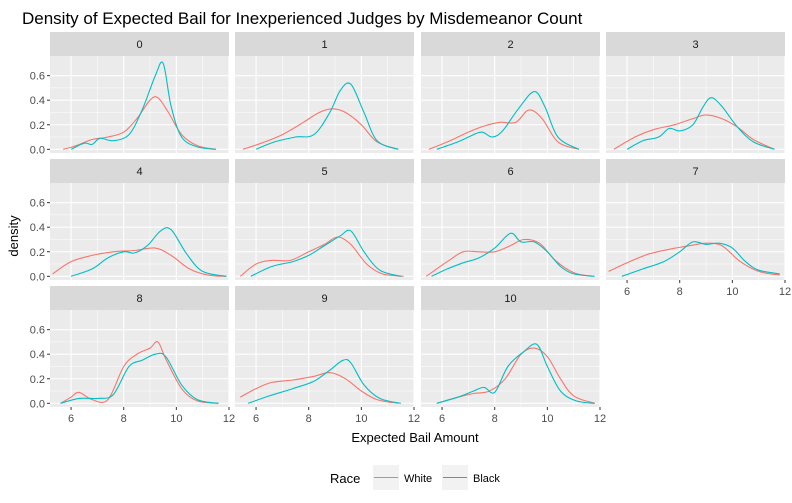 This screenshot has height=503, width=792. I want to click on facet-strip-label: 9, so click(324, 299).